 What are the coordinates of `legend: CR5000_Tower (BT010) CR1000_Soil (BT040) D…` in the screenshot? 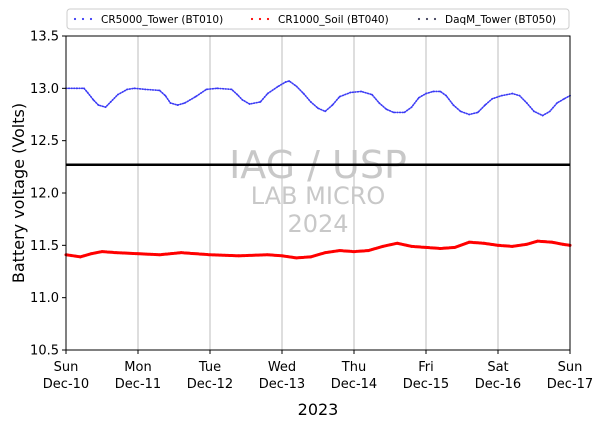 It's located at (318, 19).